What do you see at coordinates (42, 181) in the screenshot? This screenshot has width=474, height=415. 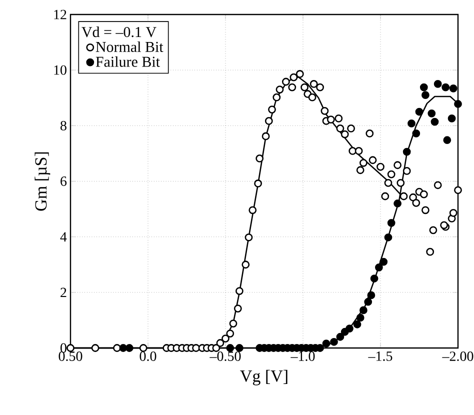 I see `y-axis-title: Gm [µS]` at bounding box center [42, 181].